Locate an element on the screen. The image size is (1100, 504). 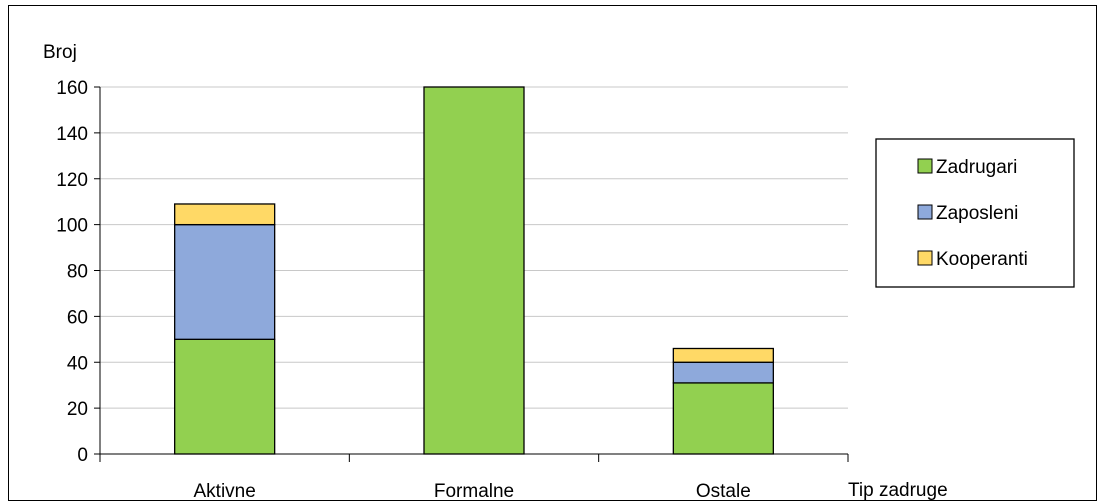
legend-box is located at coordinates (975, 213).